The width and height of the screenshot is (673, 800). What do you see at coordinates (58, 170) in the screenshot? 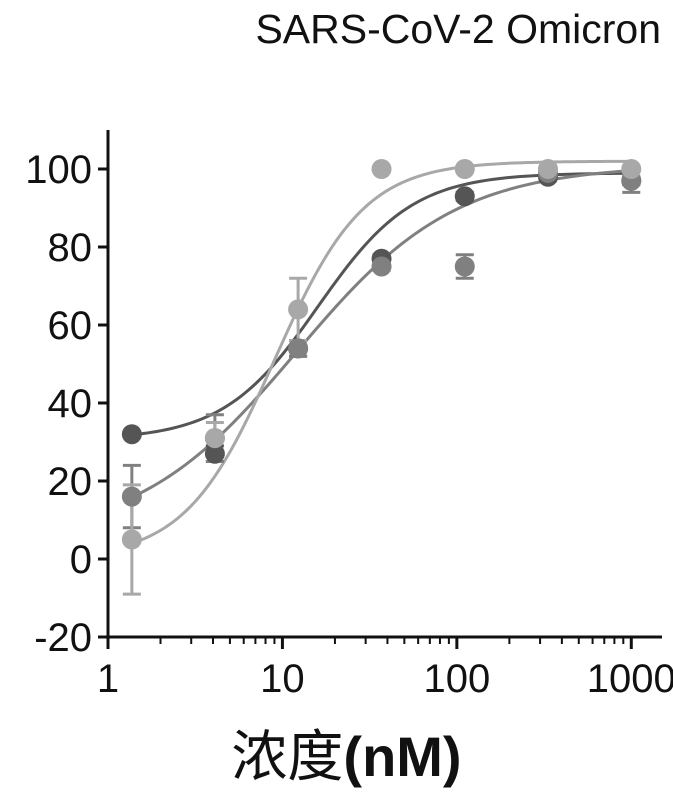
I see `y-tick-label: 100` at bounding box center [58, 170].